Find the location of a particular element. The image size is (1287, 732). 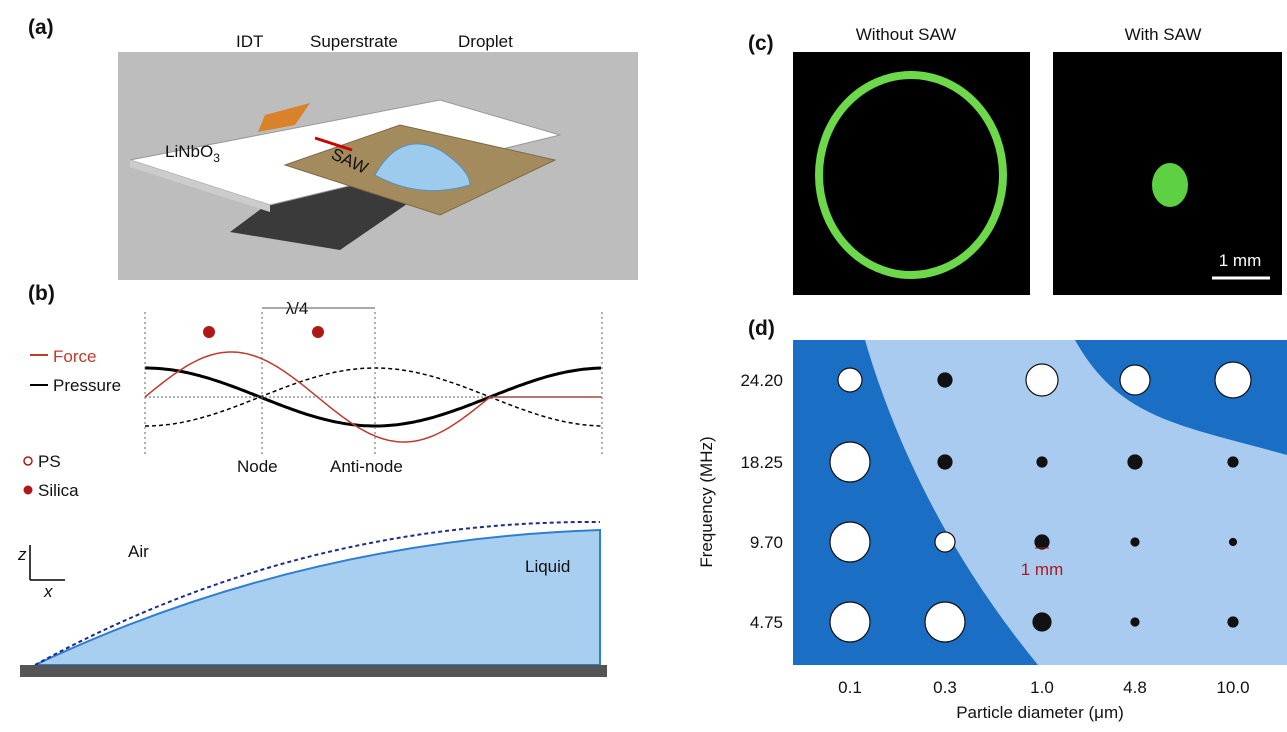

saw-arrow is located at coordinates (333, 144).